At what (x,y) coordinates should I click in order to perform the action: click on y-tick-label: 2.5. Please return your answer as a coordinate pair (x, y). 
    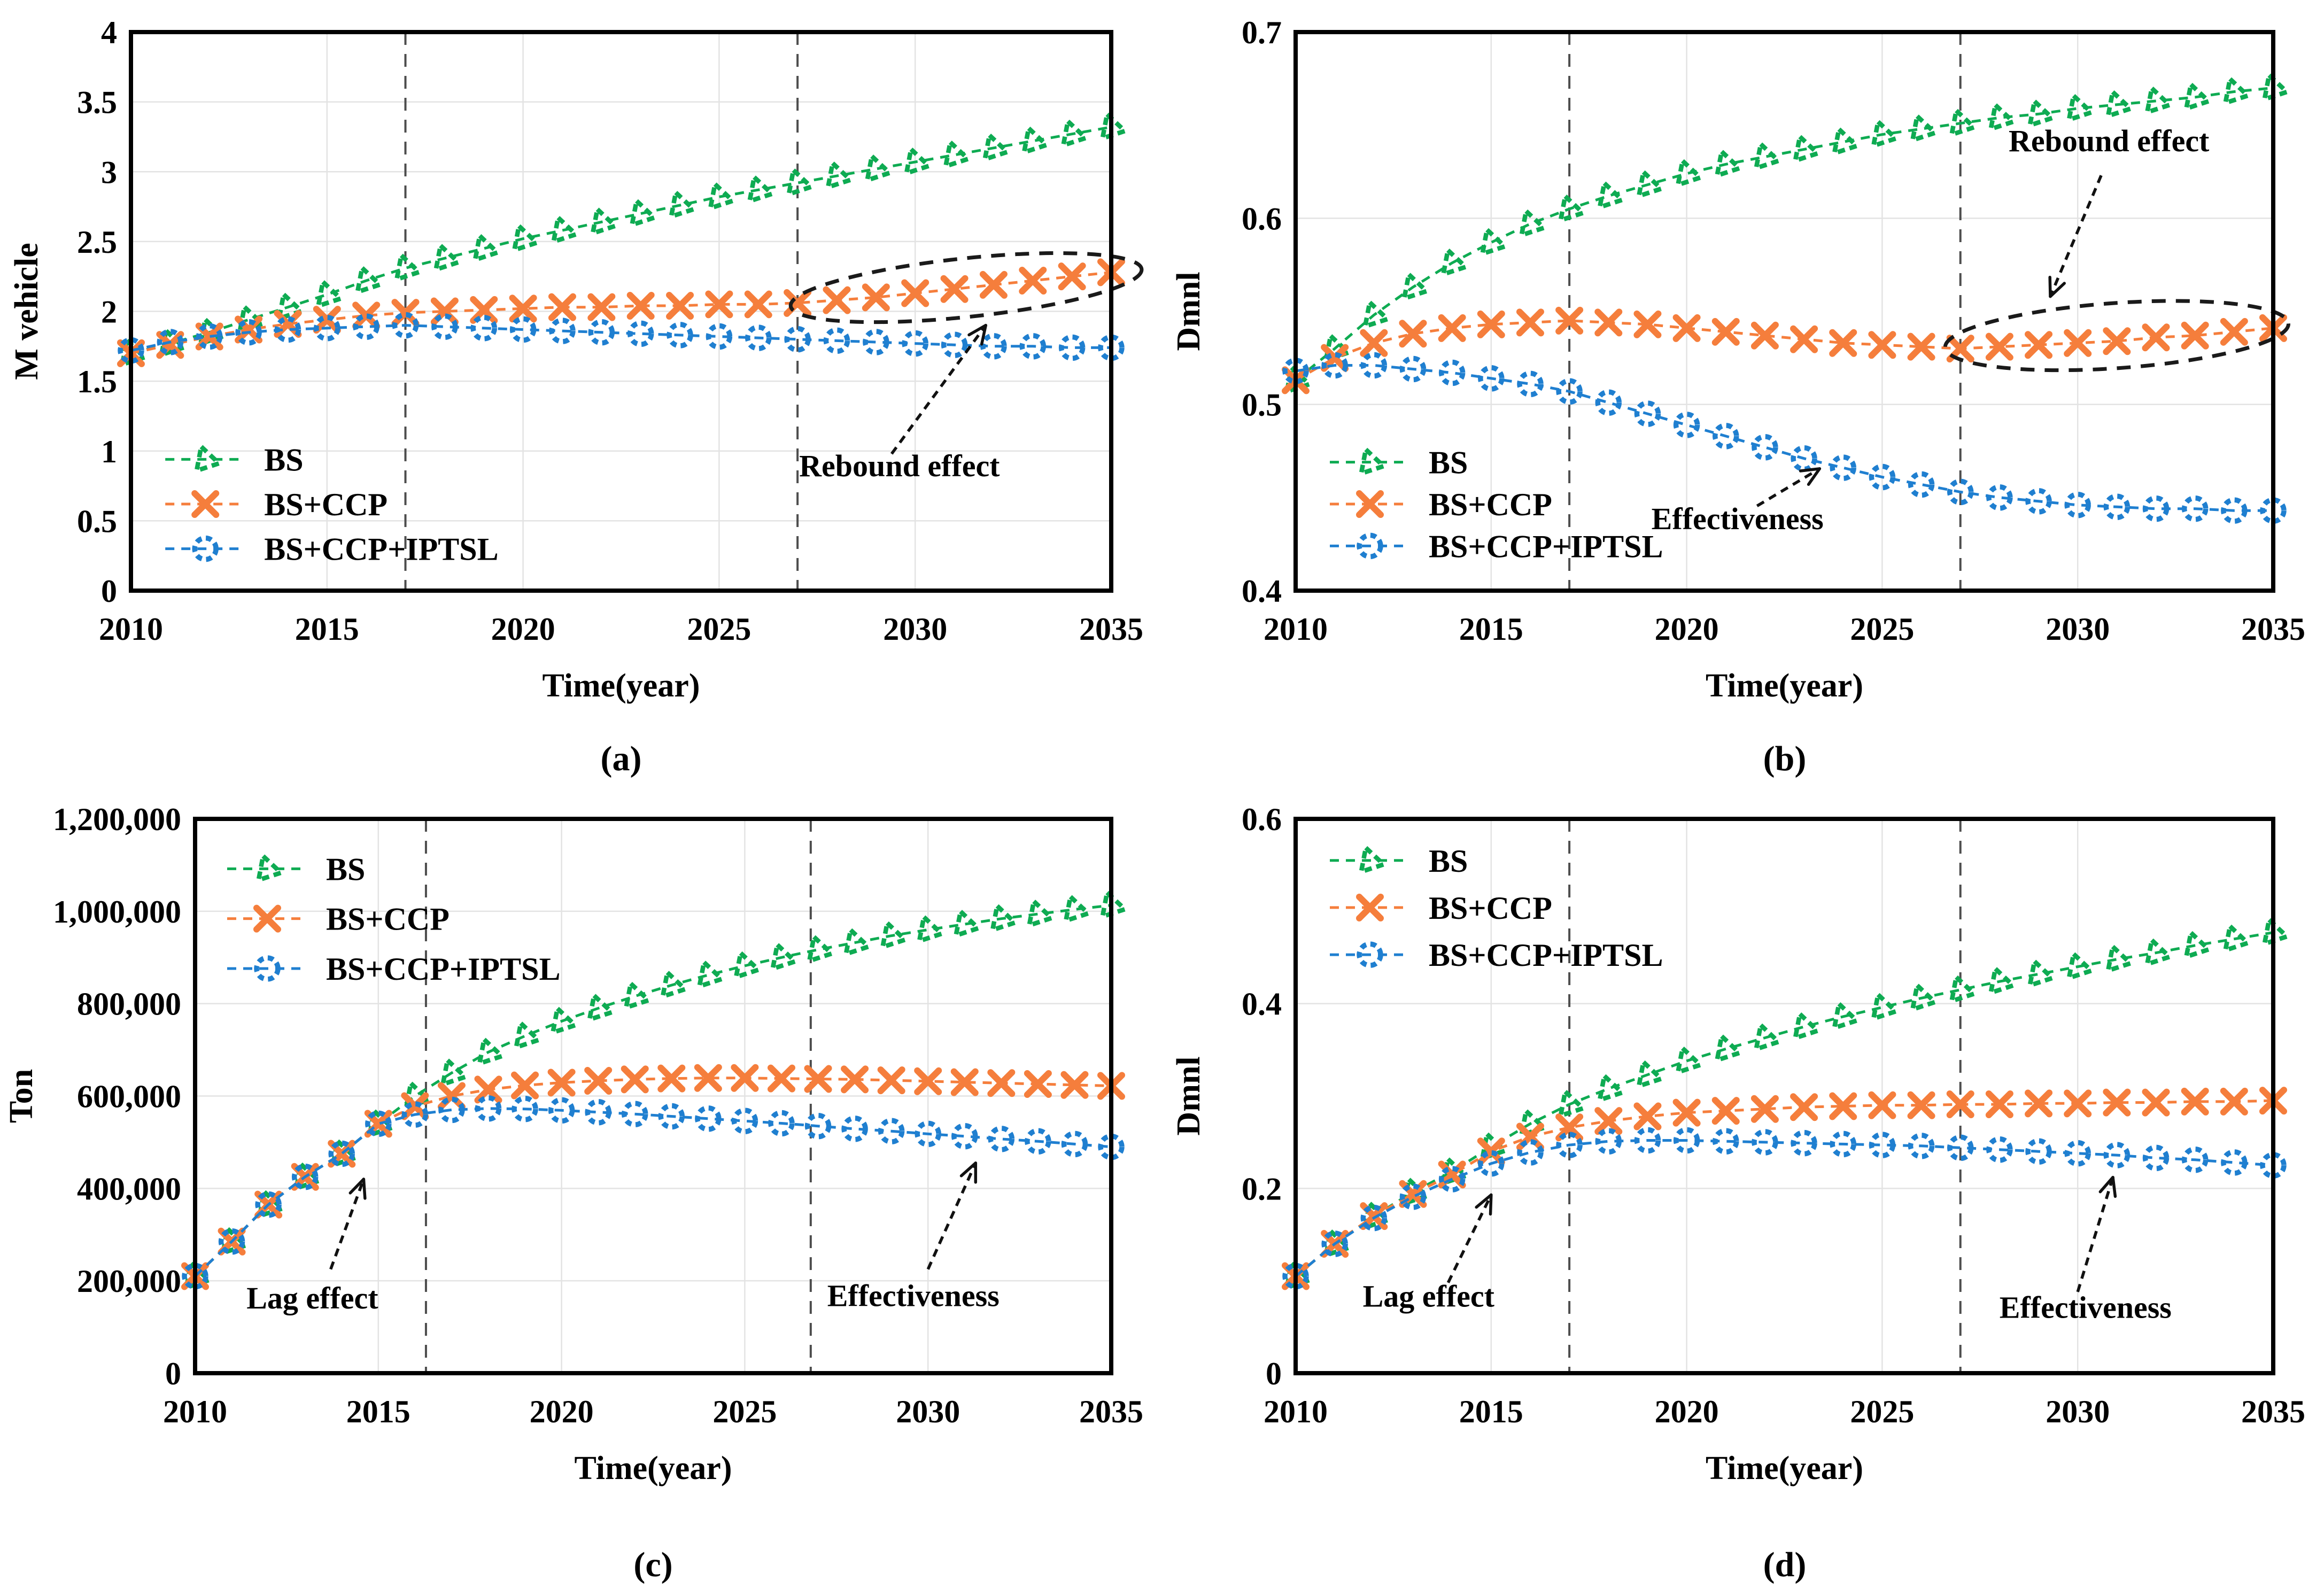
    Looking at the image, I should click on (97, 242).